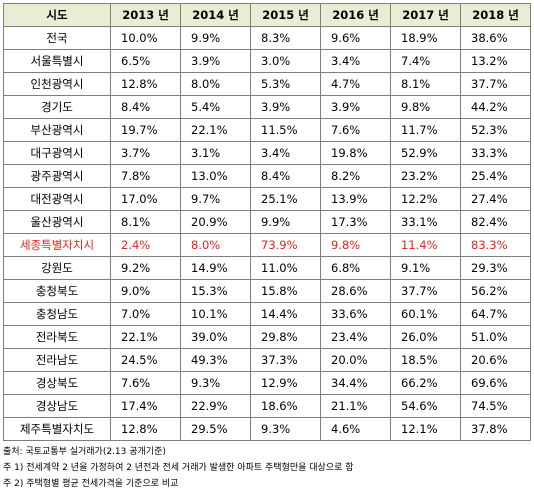  I want to click on region-cell: 전국, so click(57, 38).